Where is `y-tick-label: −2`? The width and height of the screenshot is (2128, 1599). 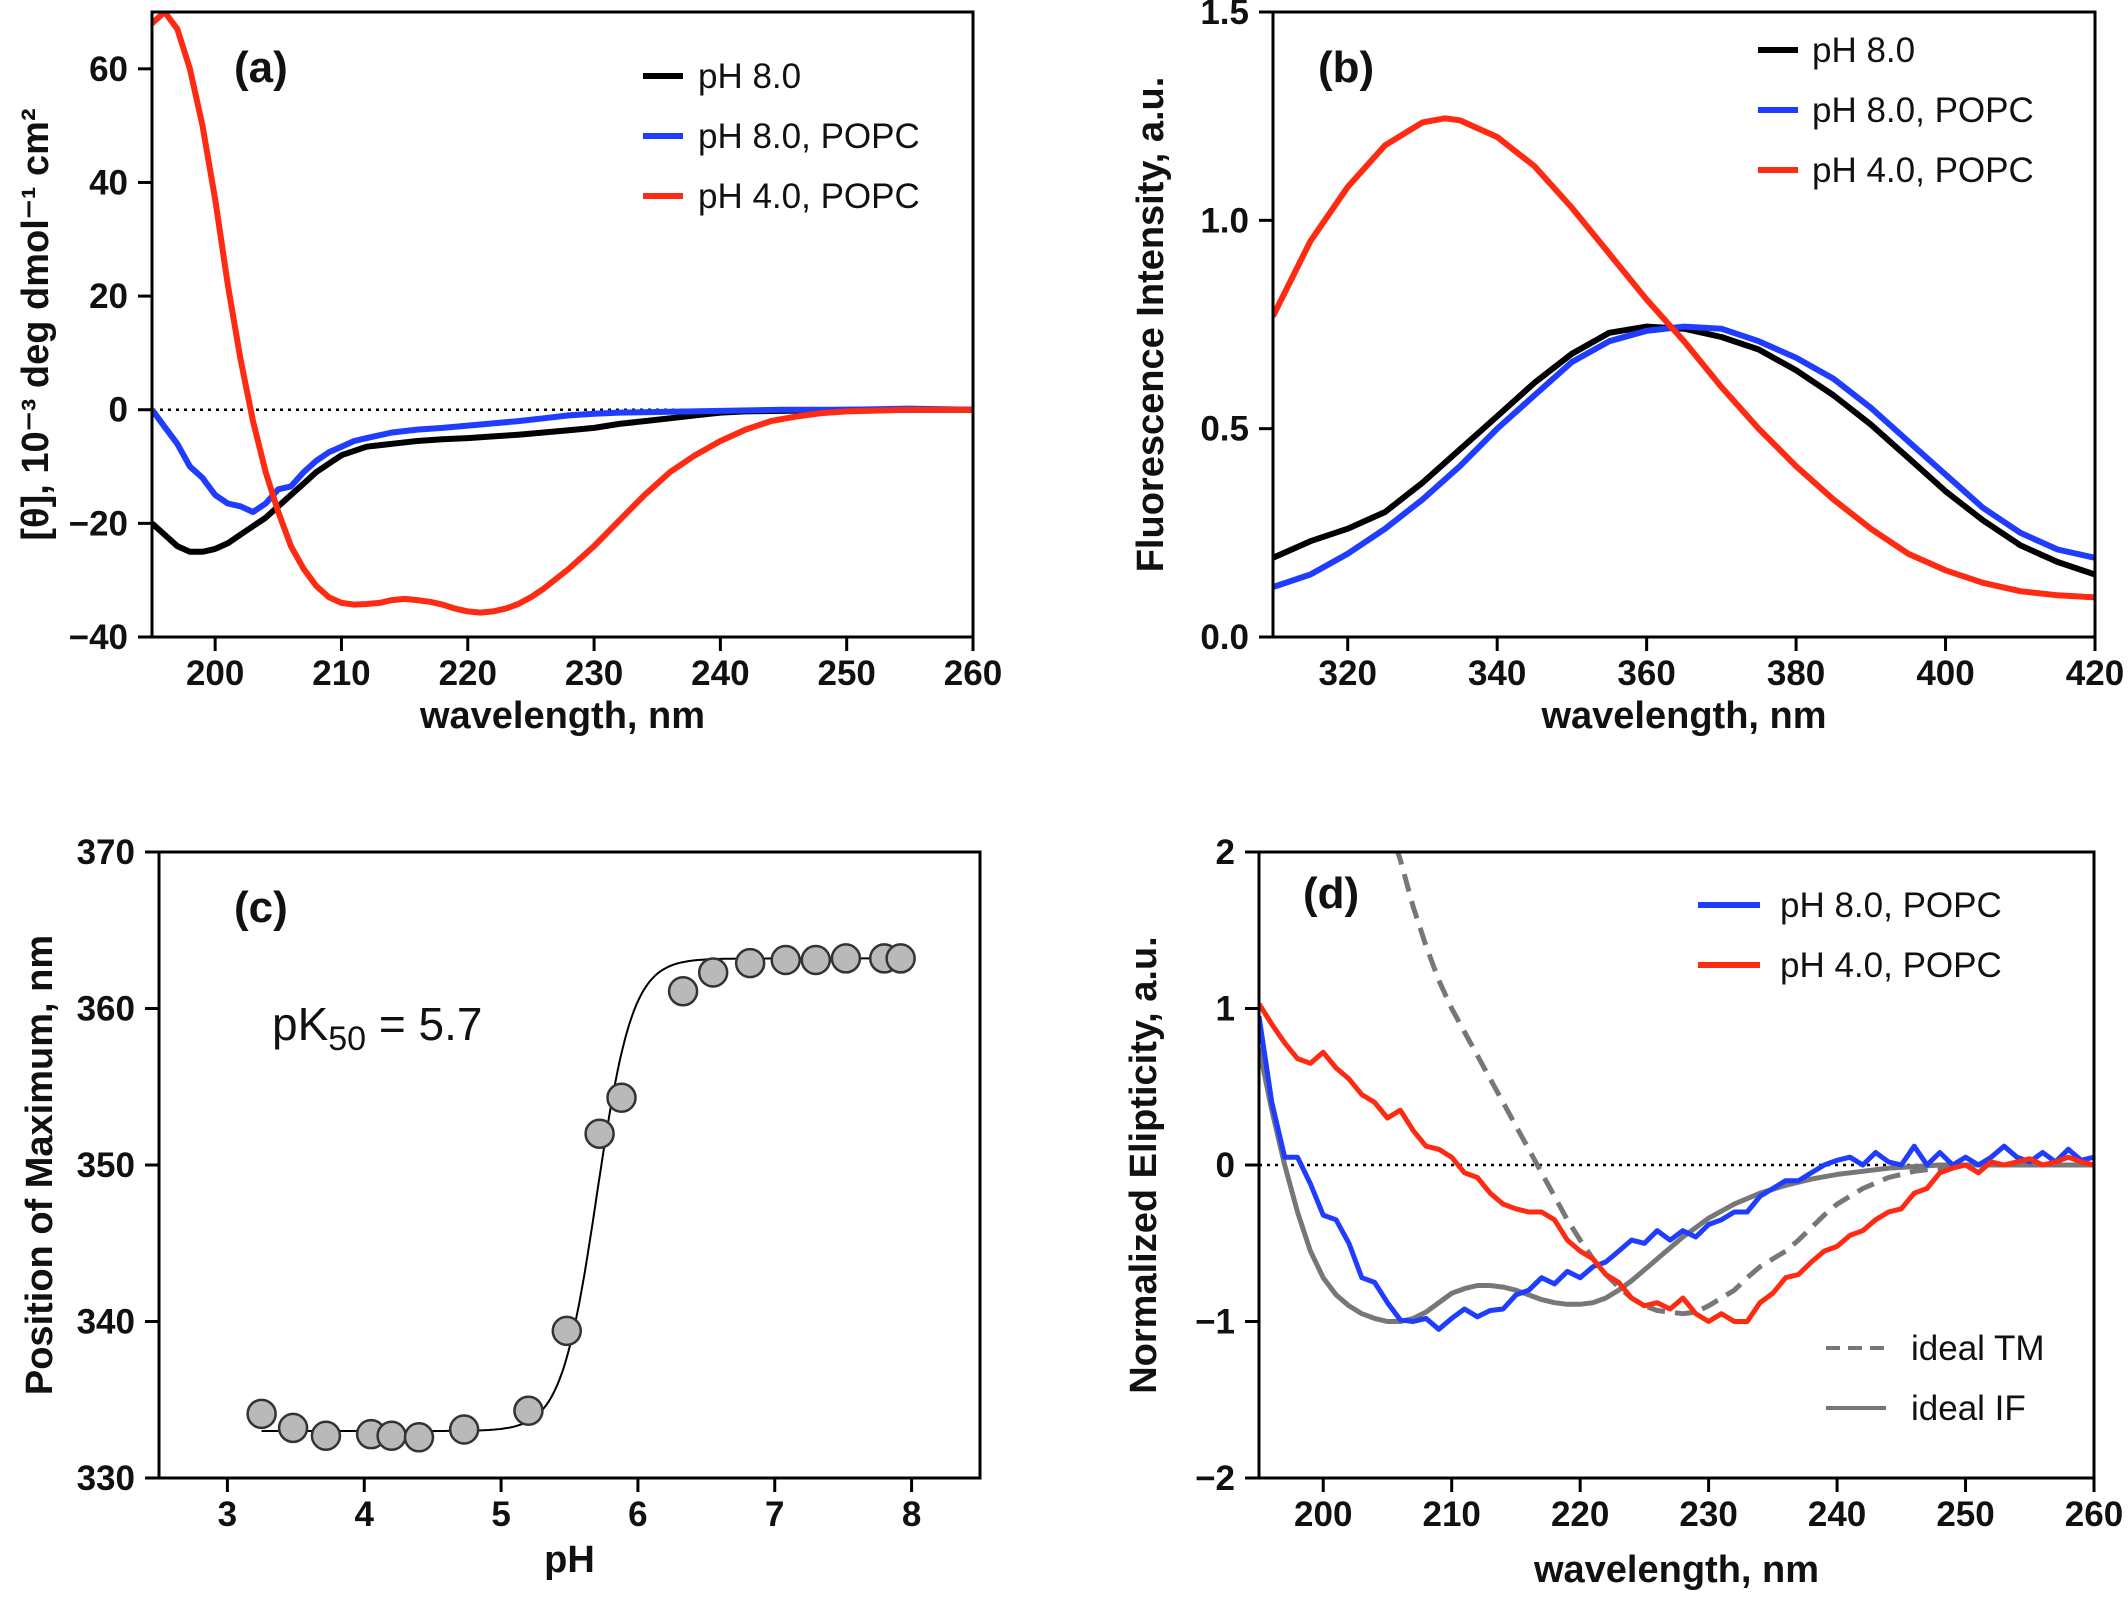
y-tick-label: −2 is located at coordinates (1215, 1478).